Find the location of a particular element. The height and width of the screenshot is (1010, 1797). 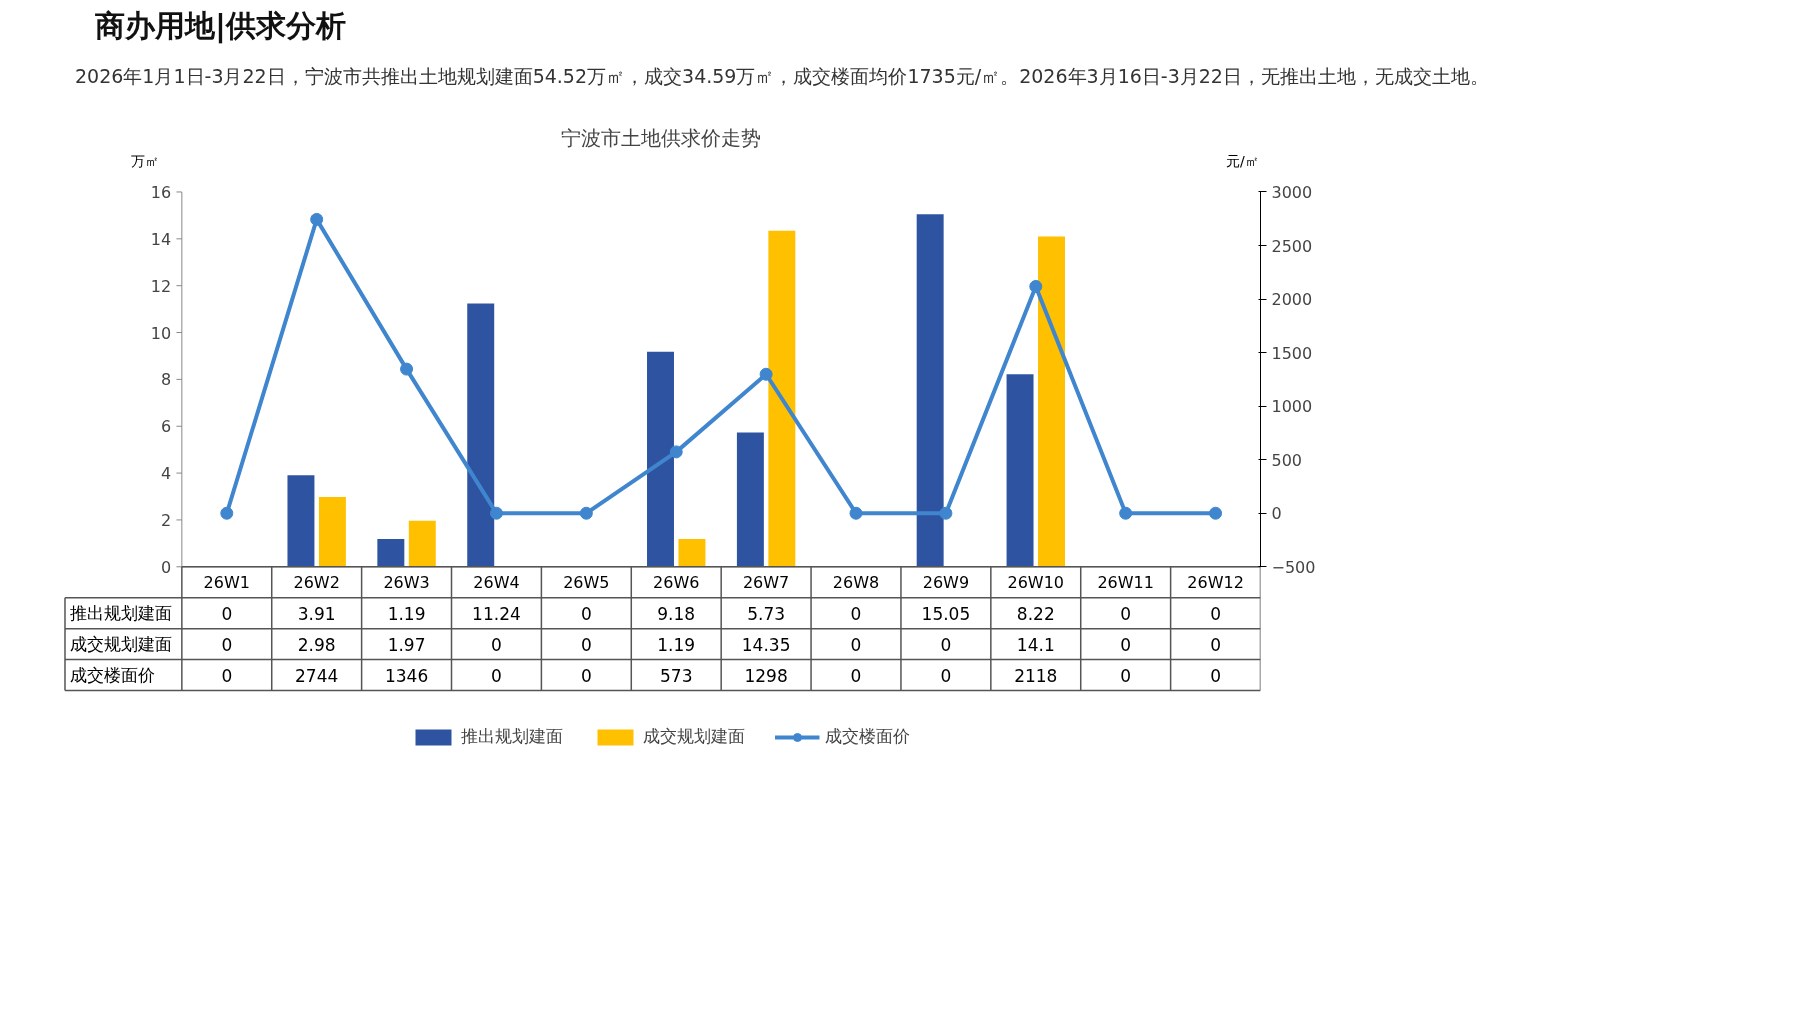

text: 商办用地|供求分析 is located at coordinates (220, 26).